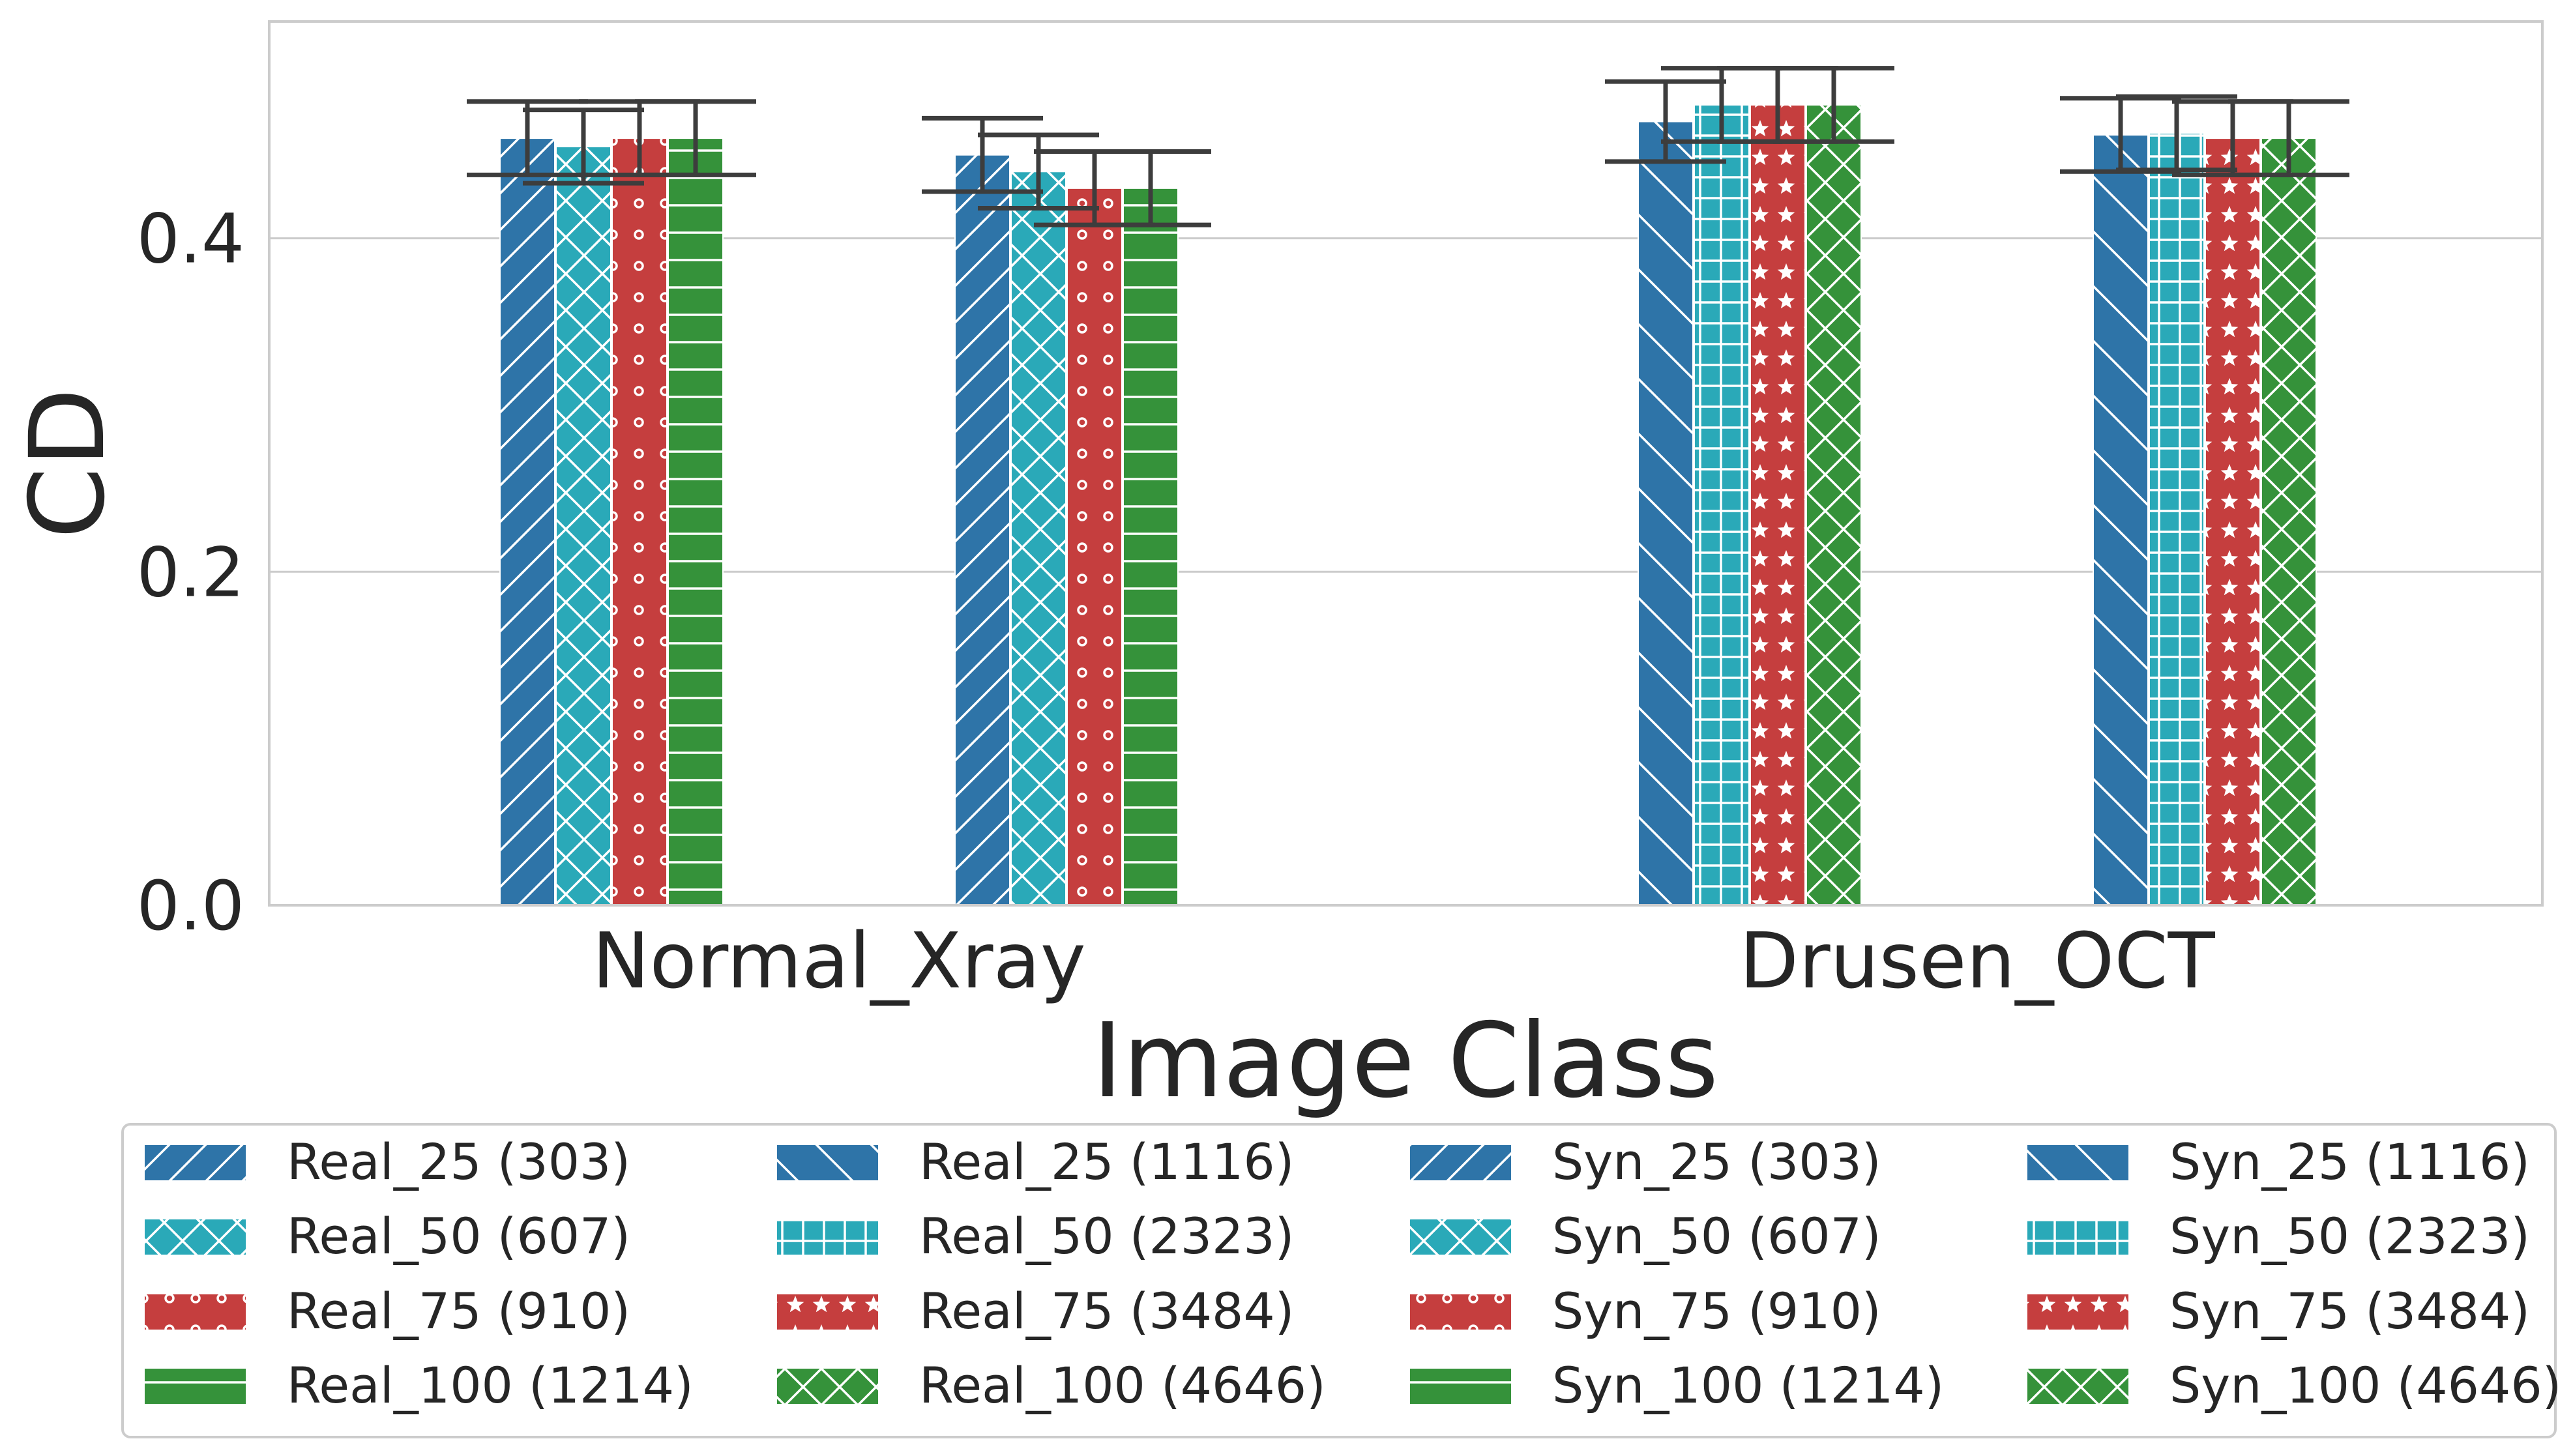 This screenshot has height=1456, width=2573. What do you see at coordinates (1716, 1162) in the screenshot?
I see `legend-label: Syn_25 (303)` at bounding box center [1716, 1162].